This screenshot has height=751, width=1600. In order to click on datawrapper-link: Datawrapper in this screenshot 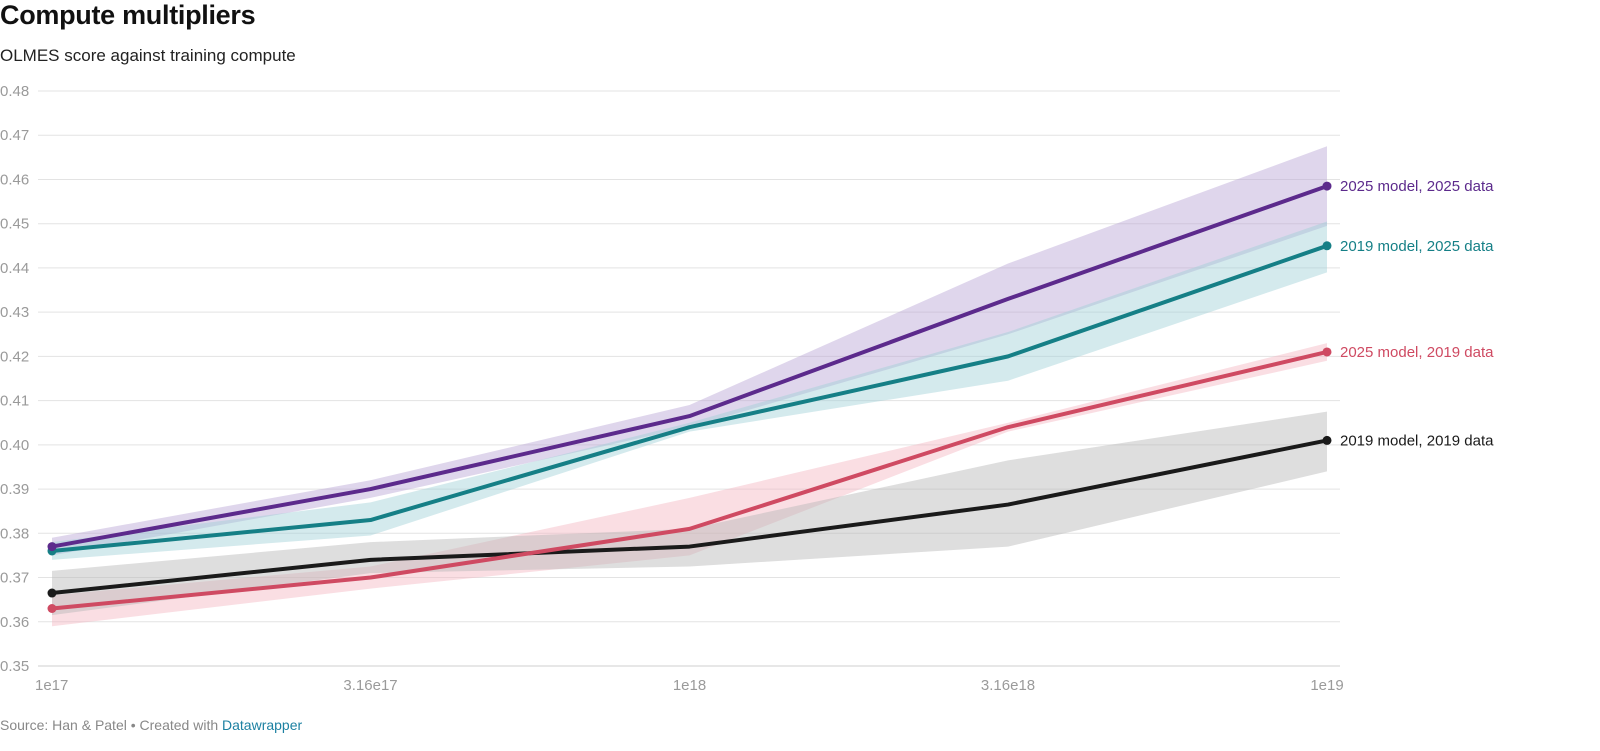, I will do `click(262, 725)`.